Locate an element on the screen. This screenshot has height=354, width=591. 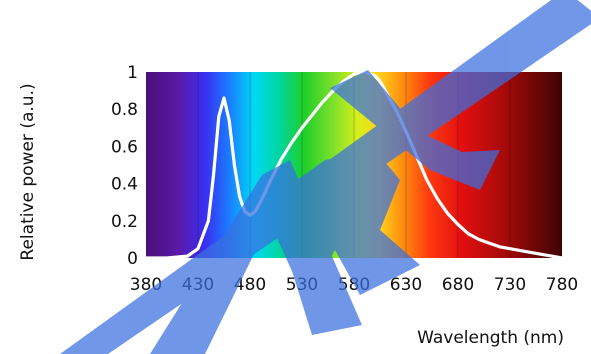
y-tick-label: 0.8 is located at coordinates (124, 110).